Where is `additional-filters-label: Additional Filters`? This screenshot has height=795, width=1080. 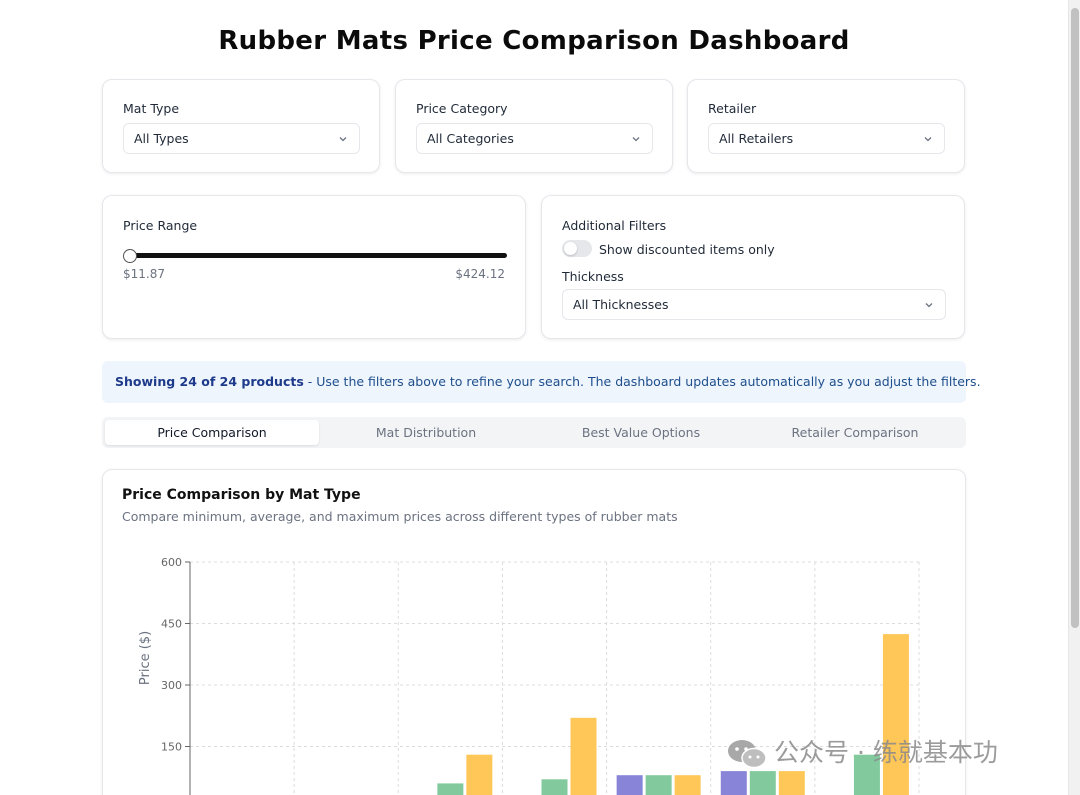 additional-filters-label: Additional Filters is located at coordinates (614, 225).